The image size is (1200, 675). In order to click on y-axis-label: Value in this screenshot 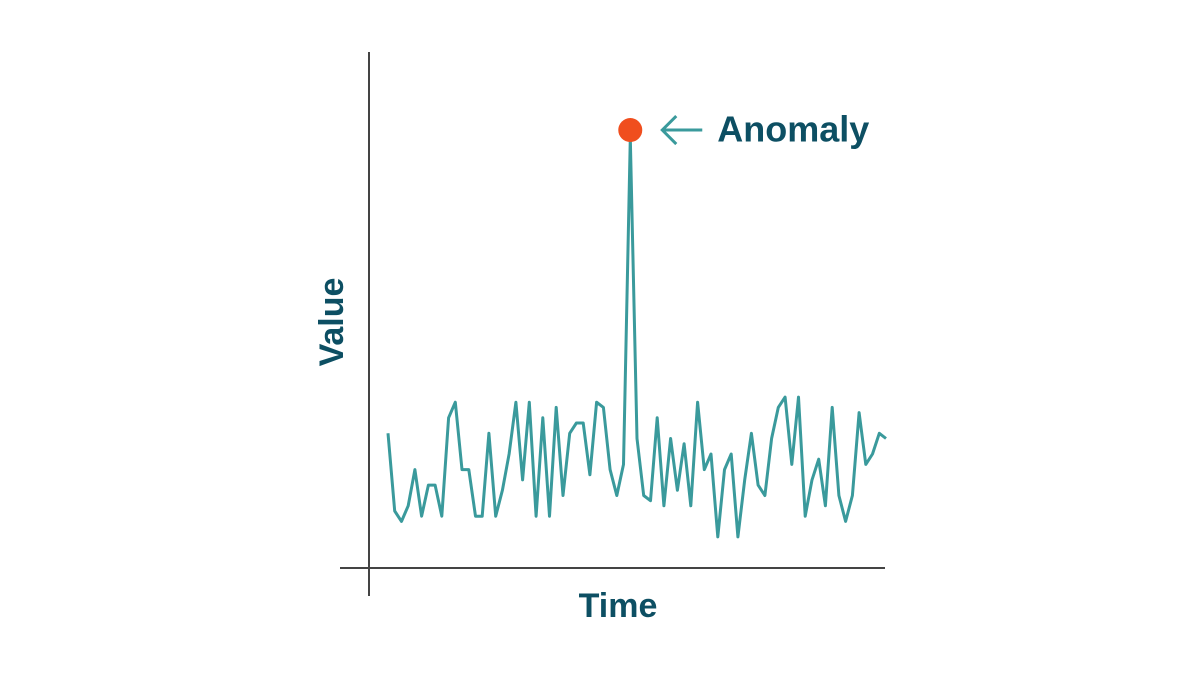, I will do `click(332, 322)`.